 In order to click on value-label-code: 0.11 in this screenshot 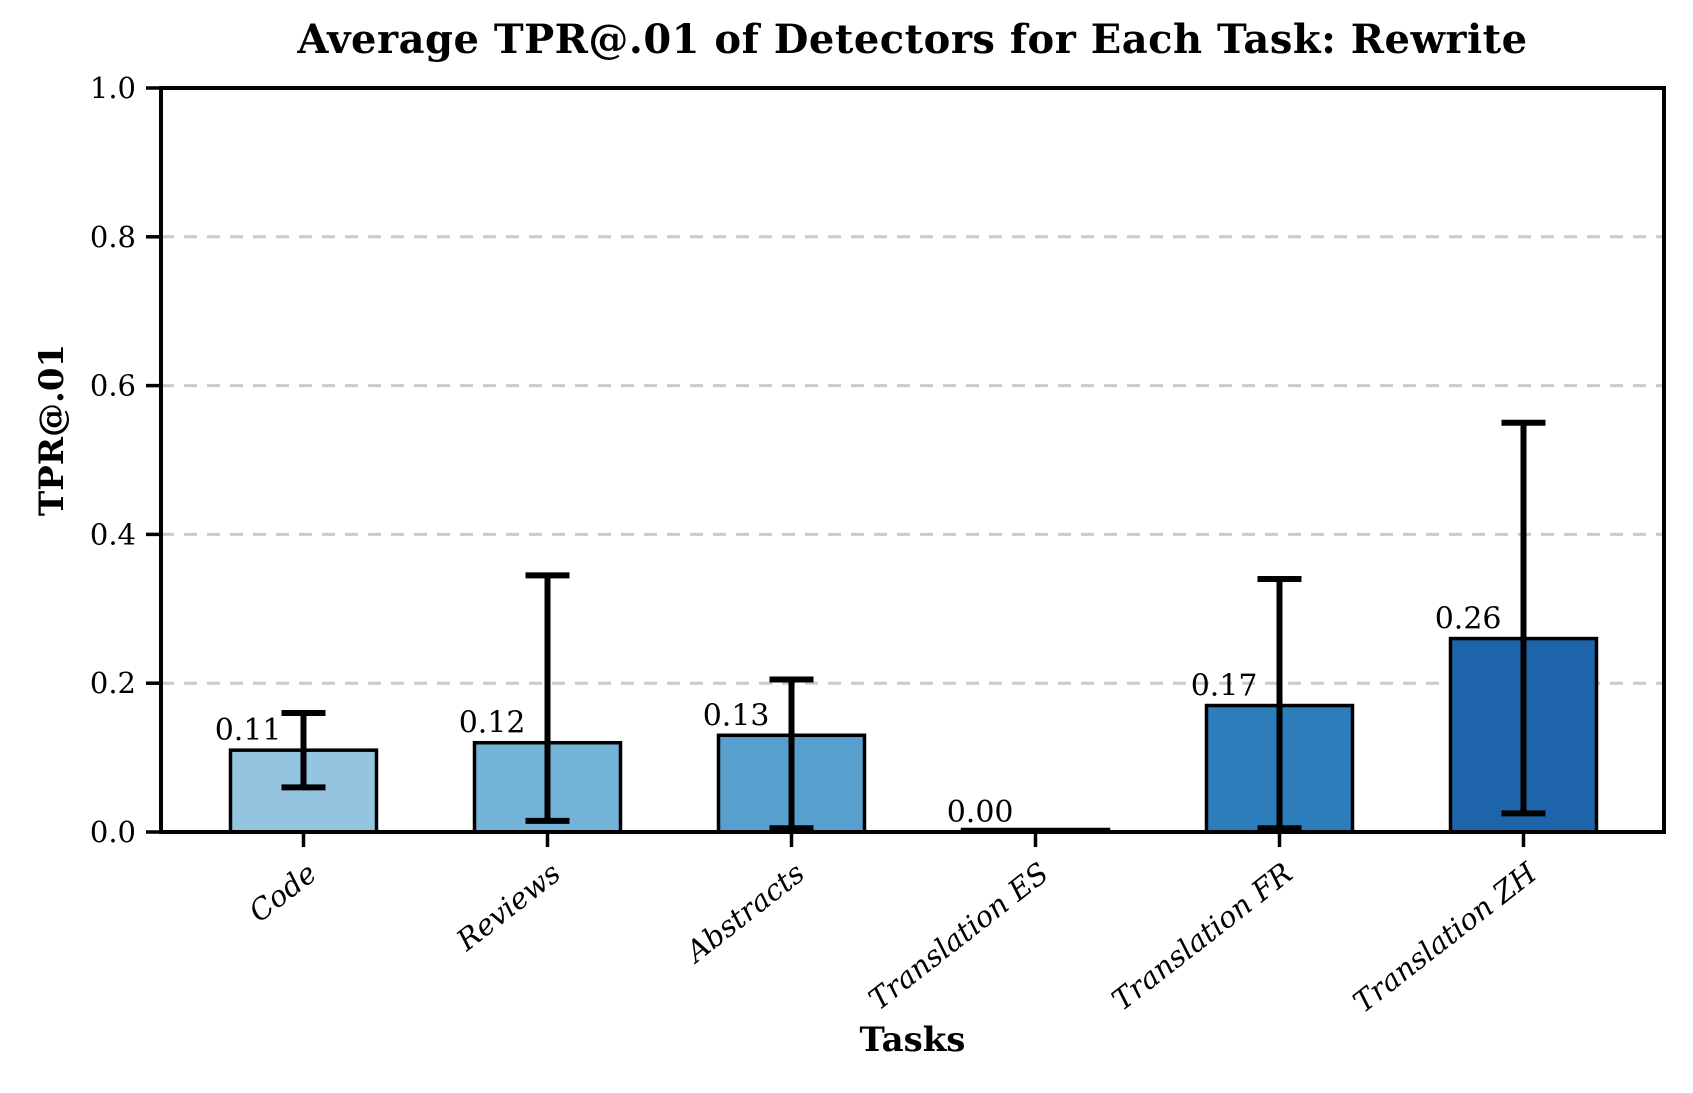, I will do `click(248, 730)`.